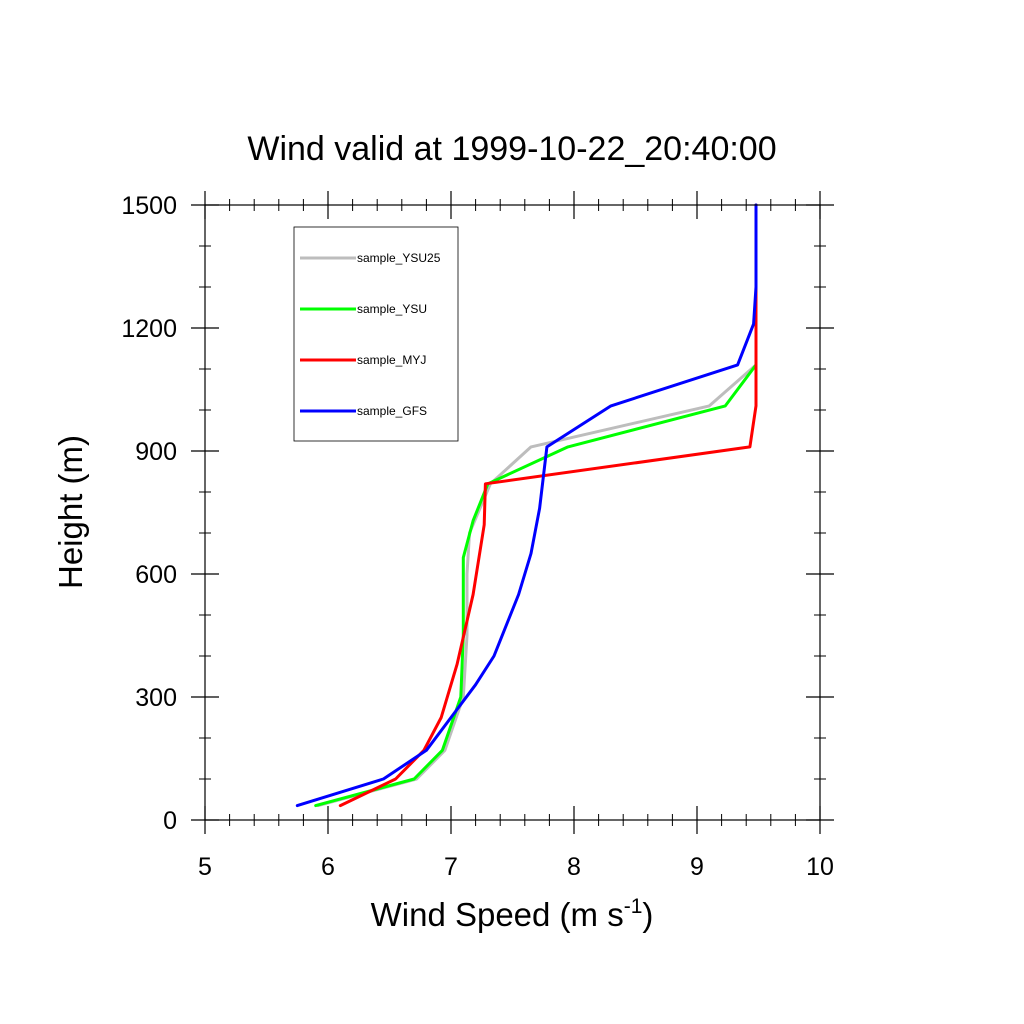  I want to click on x-tick-label: 7, so click(451, 867).